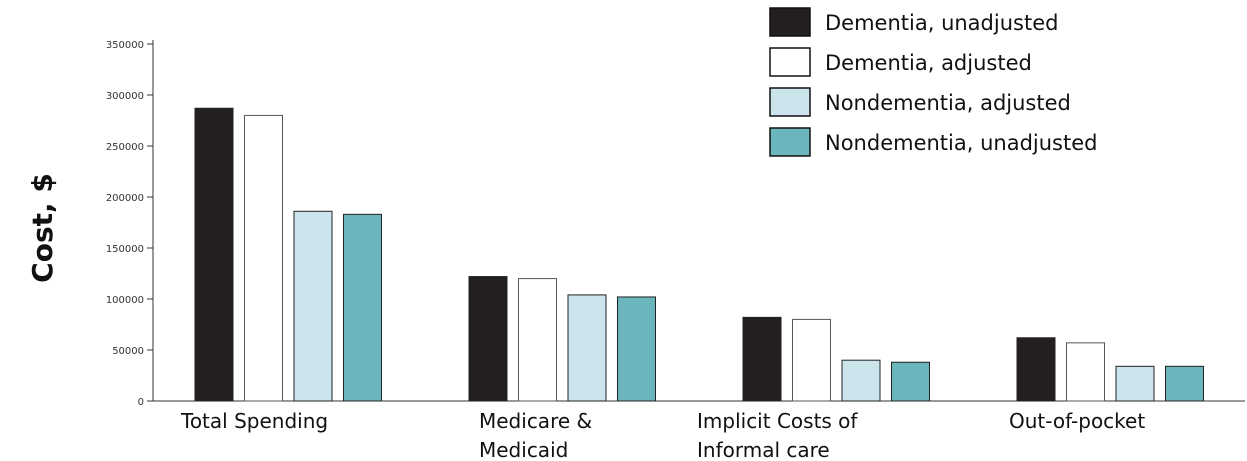 The height and width of the screenshot is (461, 1247). Describe the element at coordinates (1077, 421) in the screenshot. I see `category-label: Out-of-pocket` at that location.